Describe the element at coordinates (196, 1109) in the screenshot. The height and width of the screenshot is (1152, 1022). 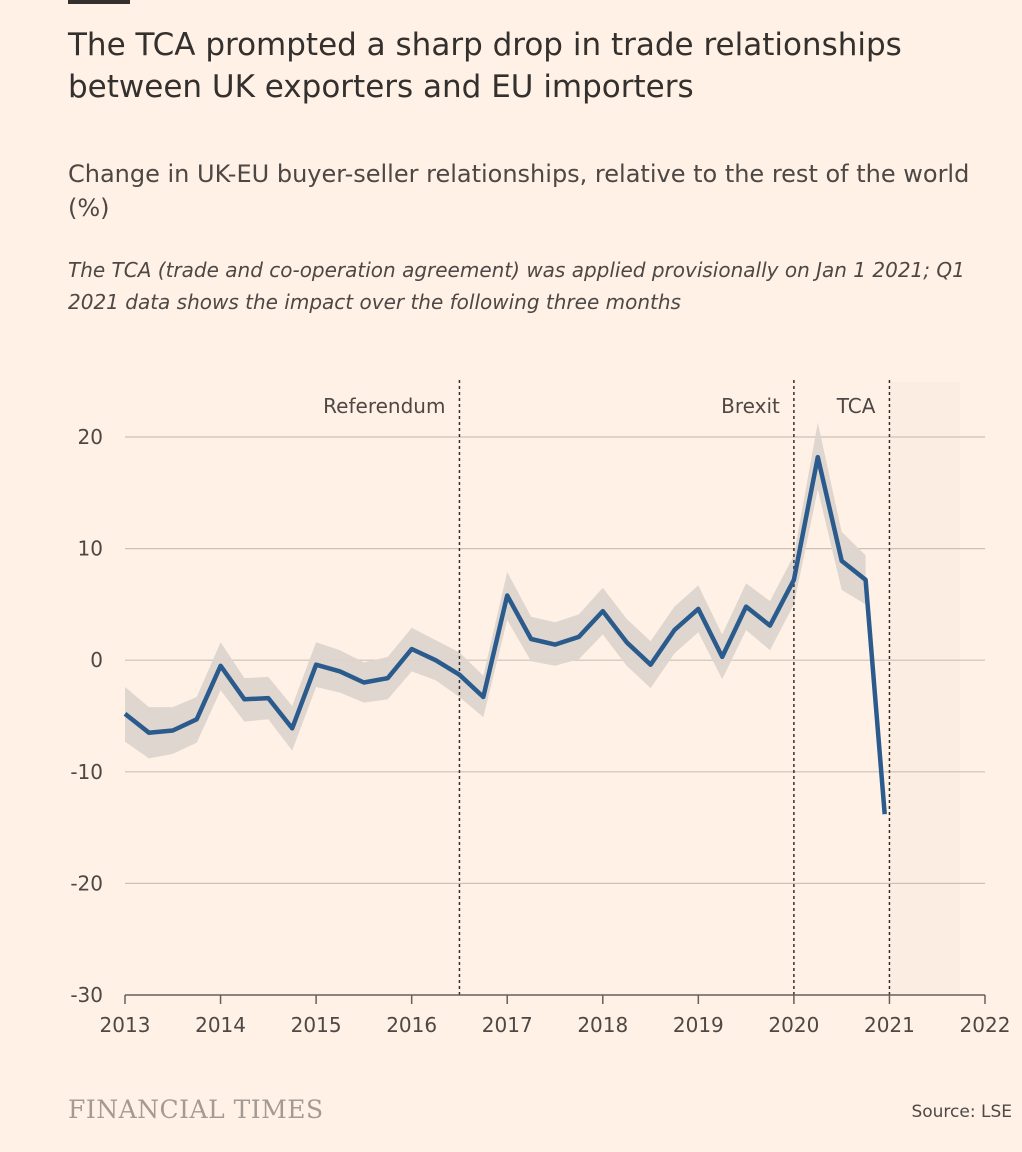
I see `ft-brand-wordmark: FINANCIAL TIMES` at that location.